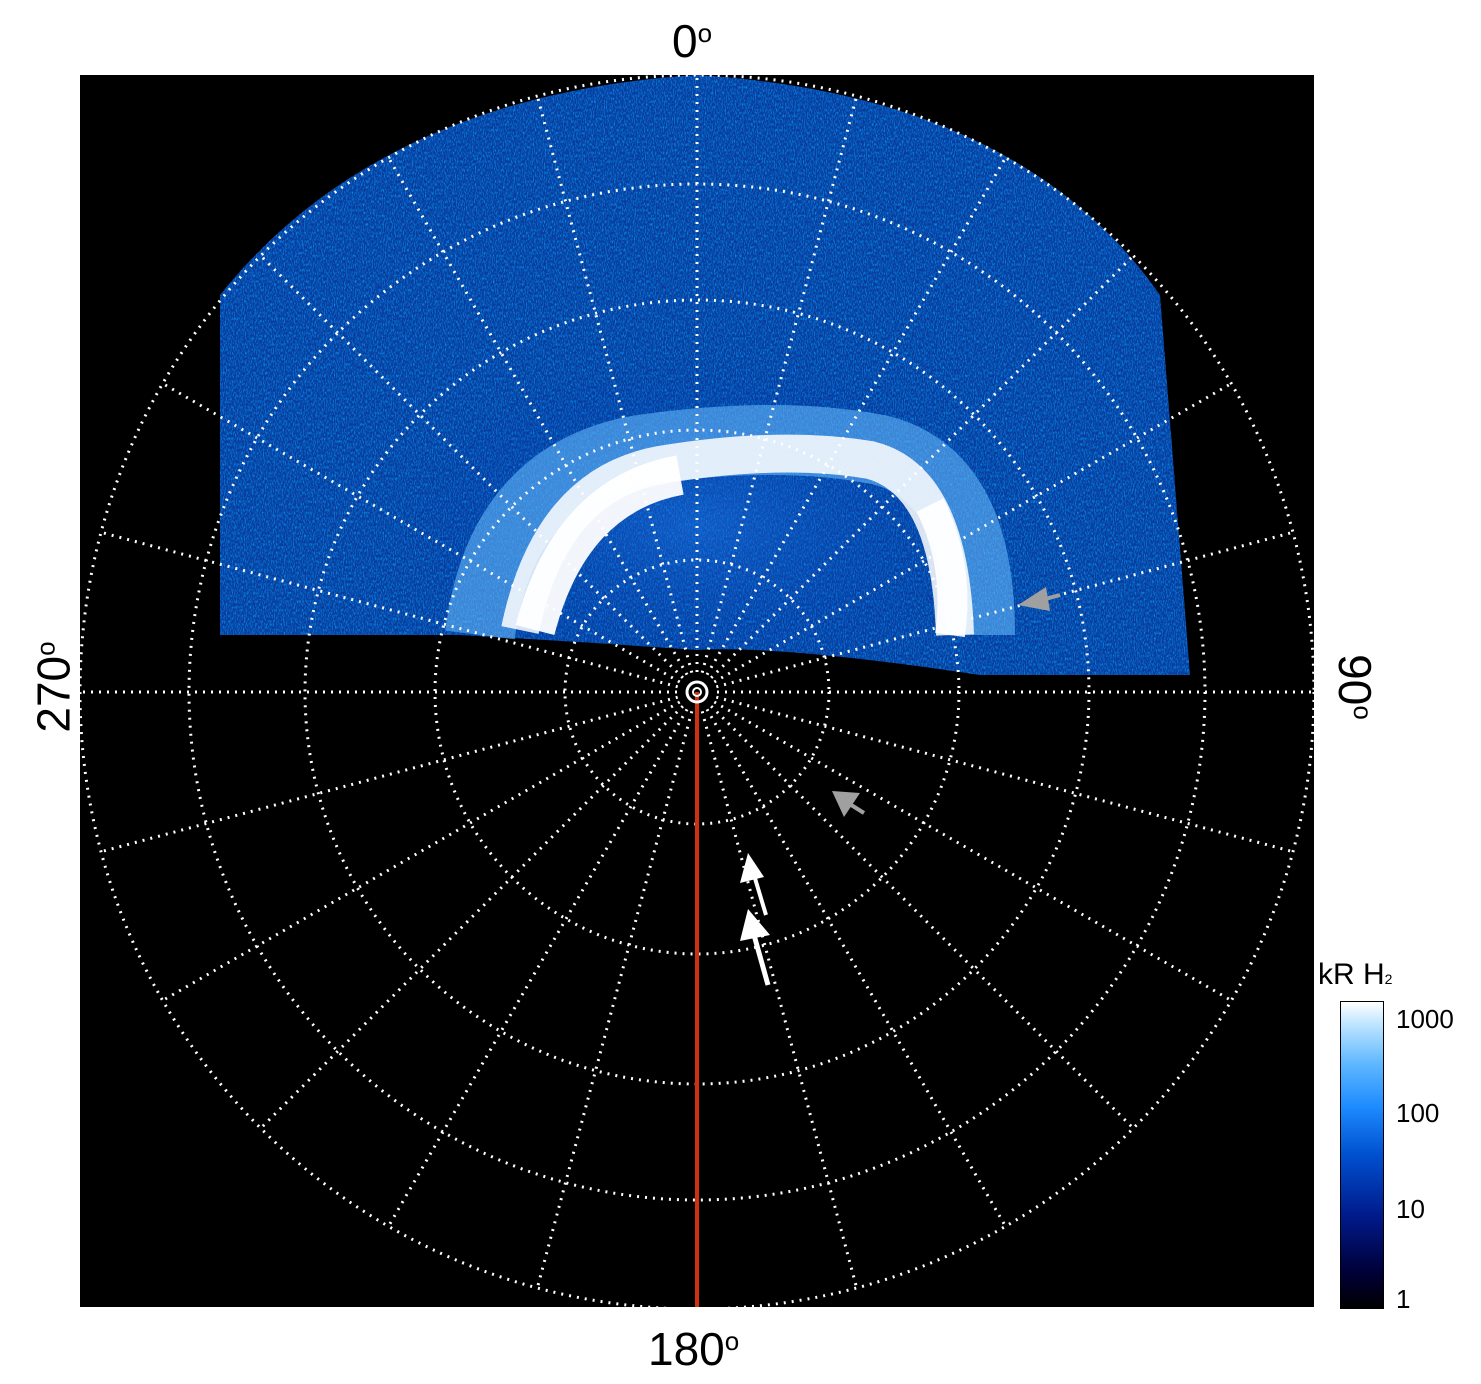 This screenshot has width=1481, height=1384. What do you see at coordinates (755, 947) in the screenshot?
I see `arrow-white-lower` at bounding box center [755, 947].